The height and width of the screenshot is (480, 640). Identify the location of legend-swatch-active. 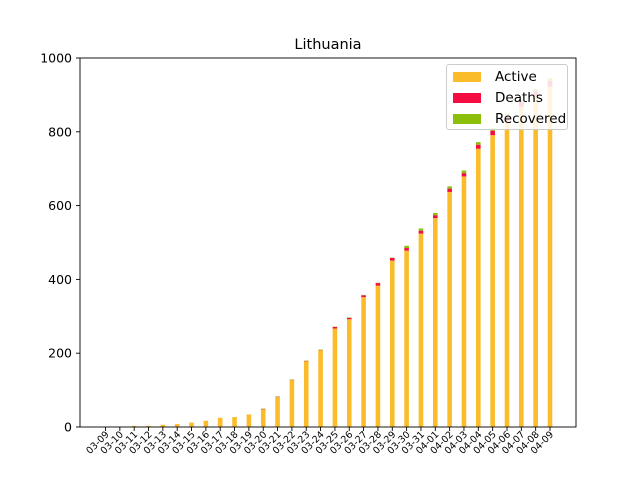
(467, 77).